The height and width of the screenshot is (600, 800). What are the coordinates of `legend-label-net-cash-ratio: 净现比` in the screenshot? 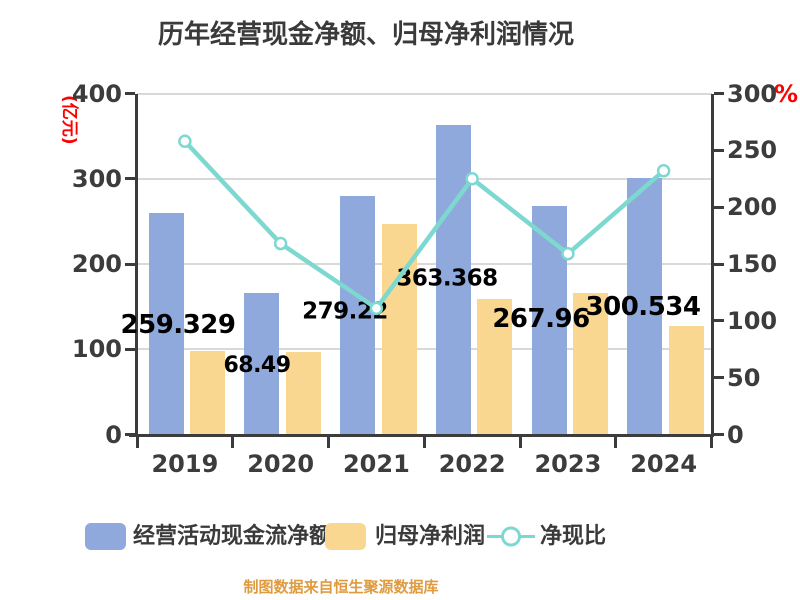 It's located at (573, 536).